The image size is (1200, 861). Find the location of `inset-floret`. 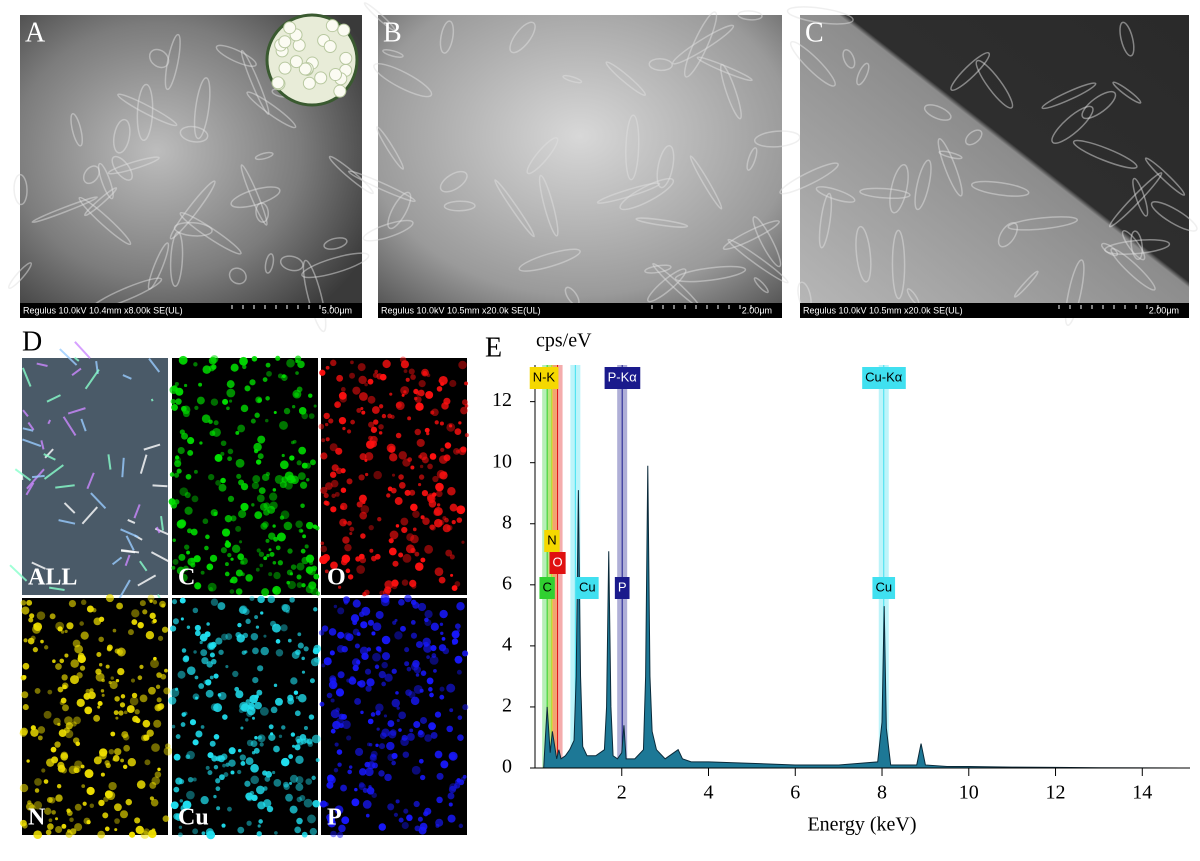

inset-floret is located at coordinates (309, 83).